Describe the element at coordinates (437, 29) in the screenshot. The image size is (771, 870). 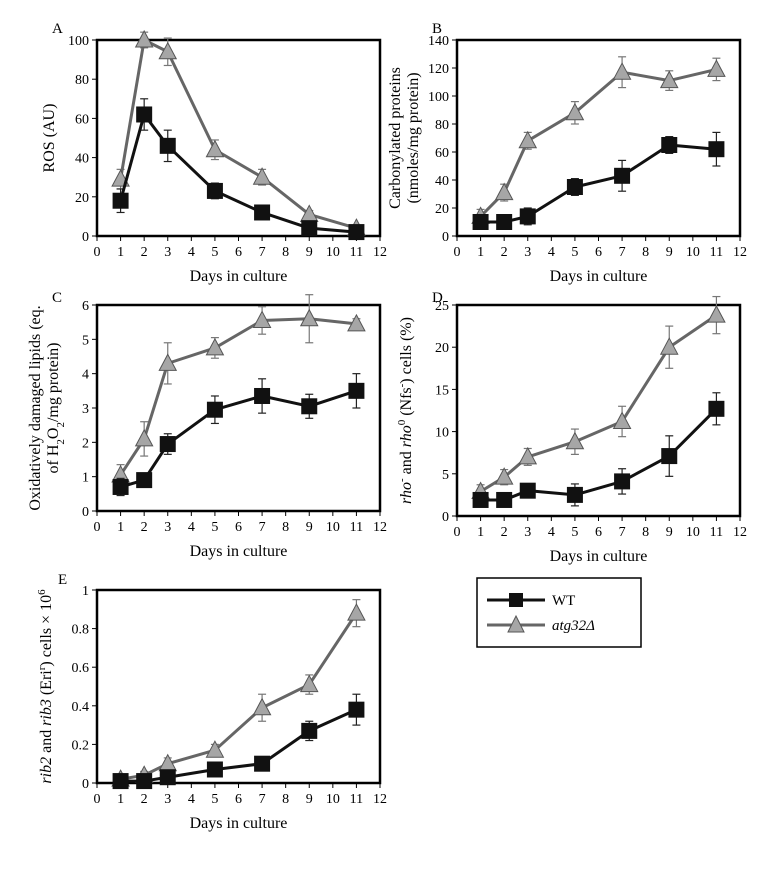
I see `panel-letter: B` at that location.